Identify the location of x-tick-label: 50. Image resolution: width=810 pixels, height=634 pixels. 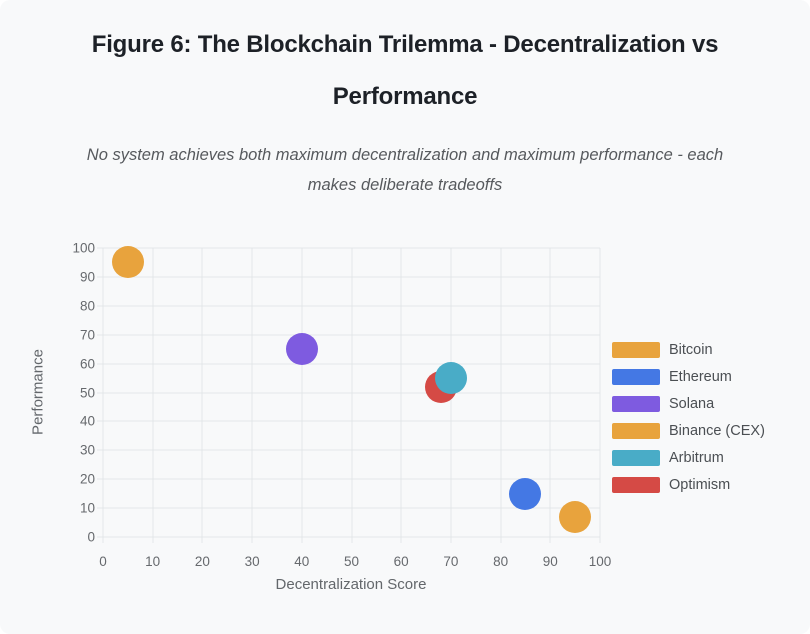
(351, 561).